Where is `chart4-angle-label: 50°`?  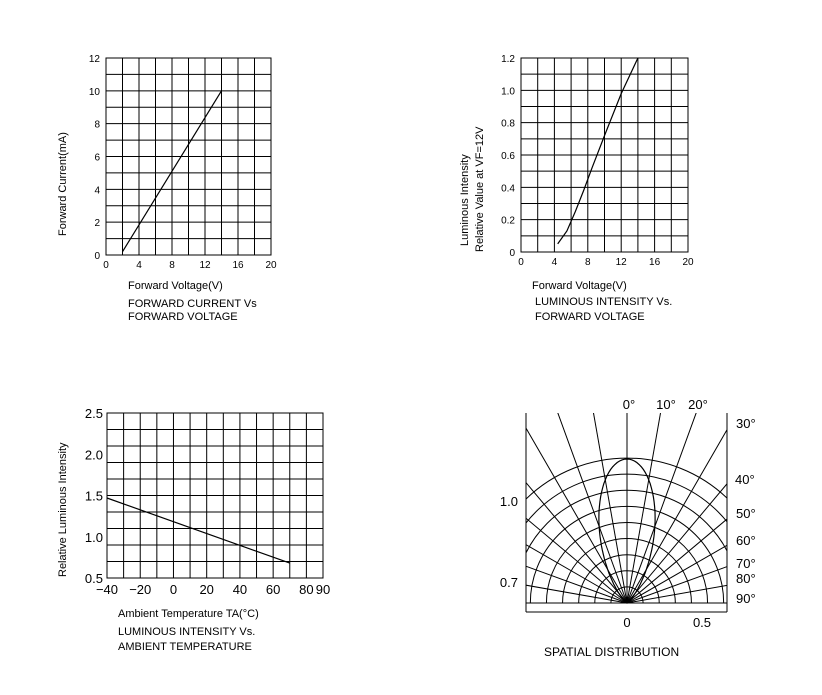
chart4-angle-label: 50° is located at coordinates (746, 513).